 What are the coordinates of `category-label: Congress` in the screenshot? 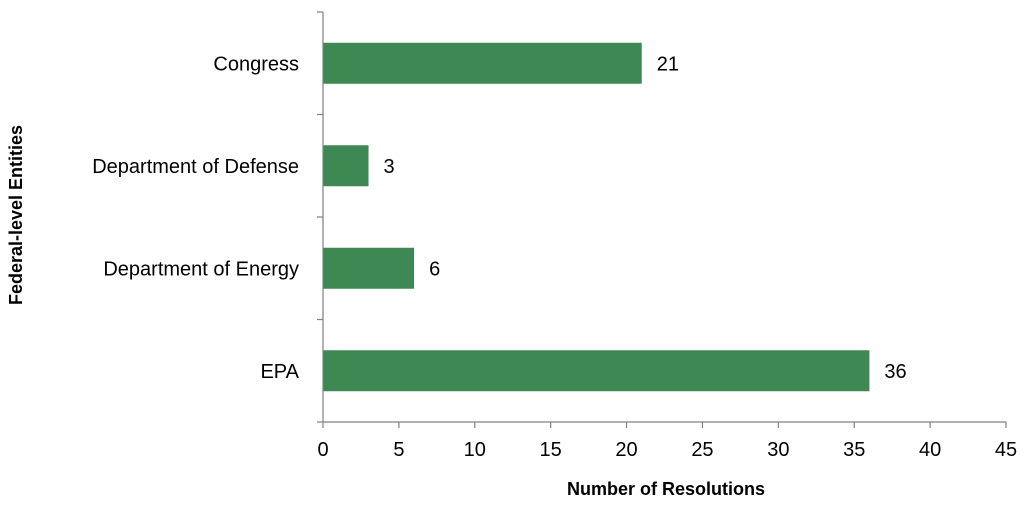 It's located at (256, 64).